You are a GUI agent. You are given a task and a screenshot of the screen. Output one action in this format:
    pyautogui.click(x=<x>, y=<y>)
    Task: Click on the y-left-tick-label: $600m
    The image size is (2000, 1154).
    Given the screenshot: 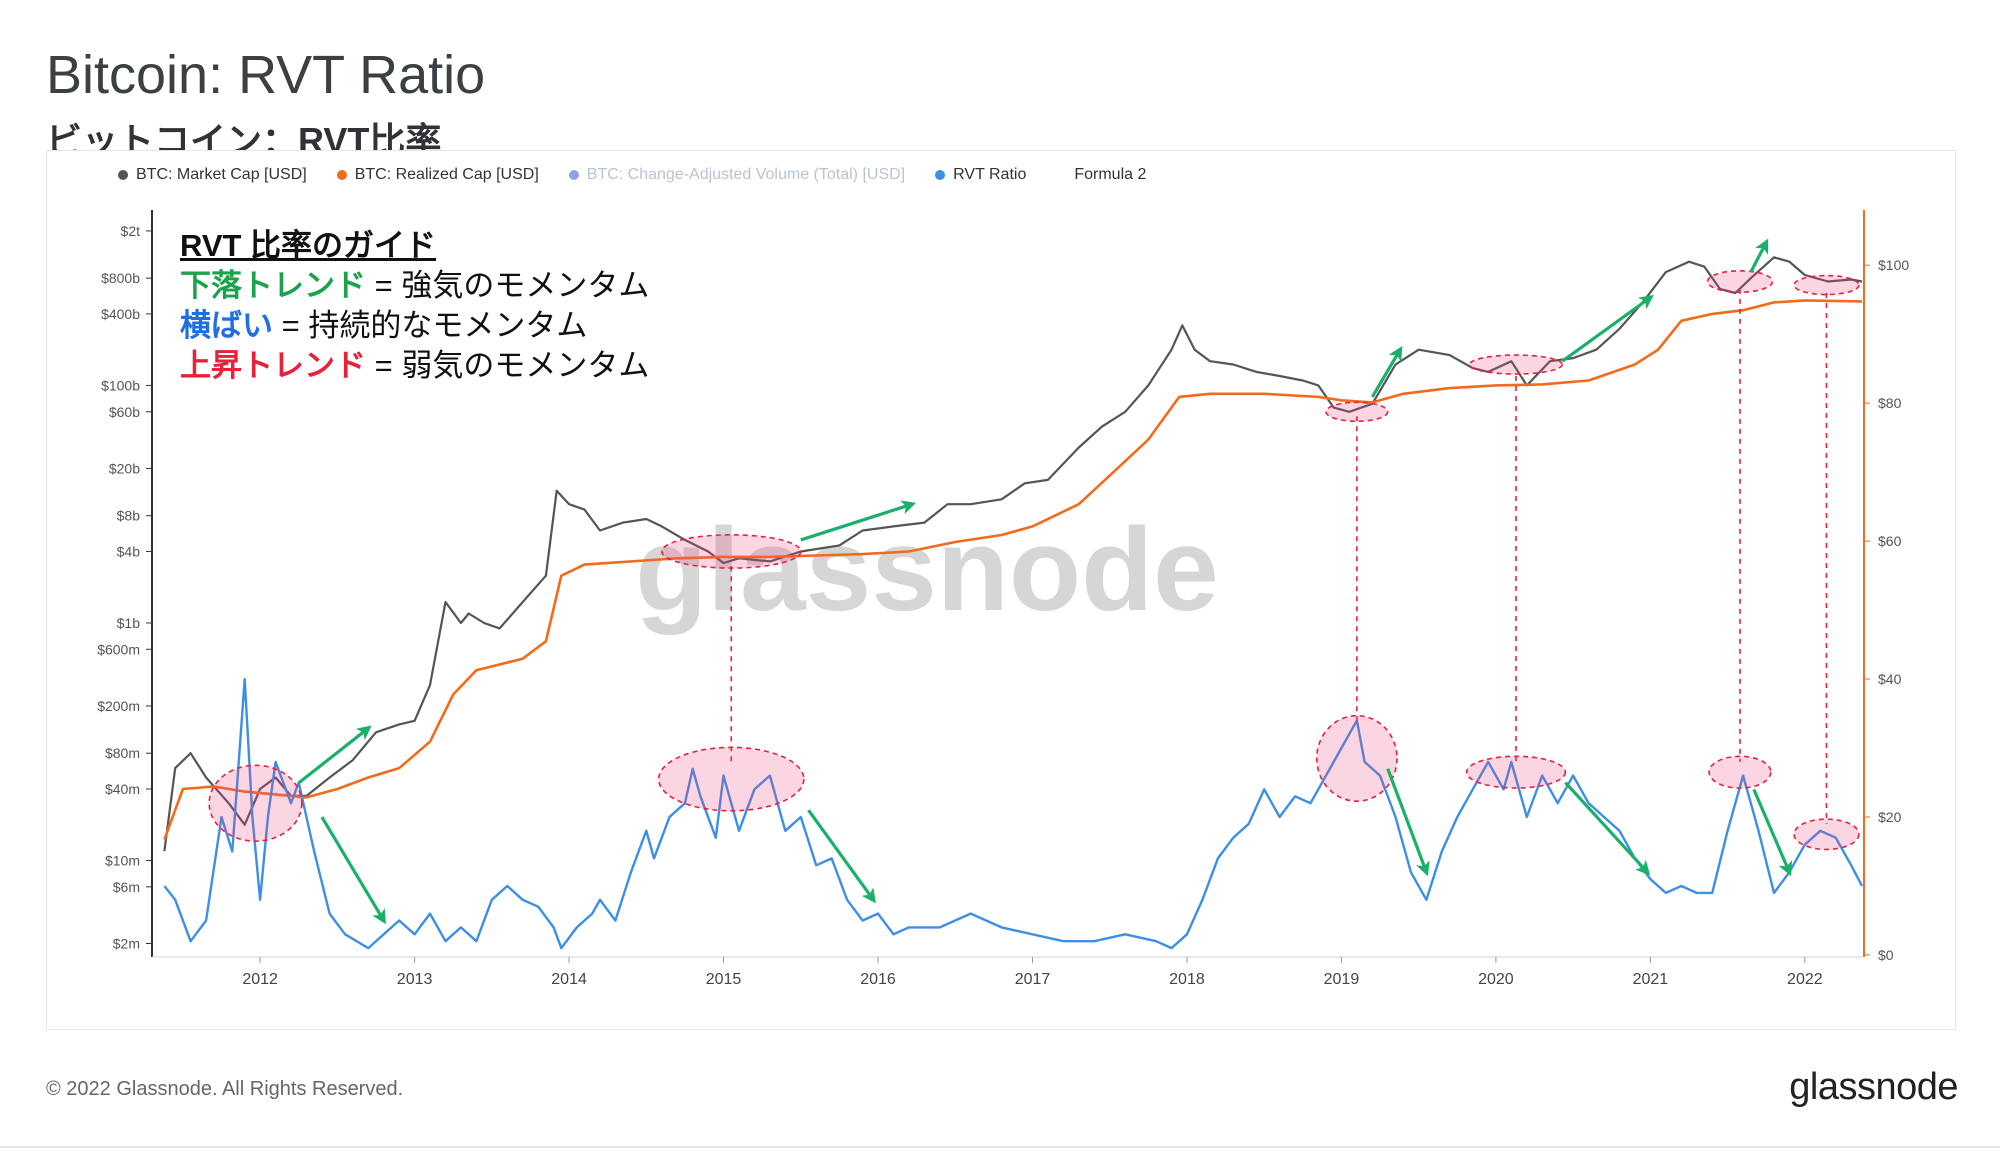 What is the action you would take?
    pyautogui.click(x=118, y=649)
    